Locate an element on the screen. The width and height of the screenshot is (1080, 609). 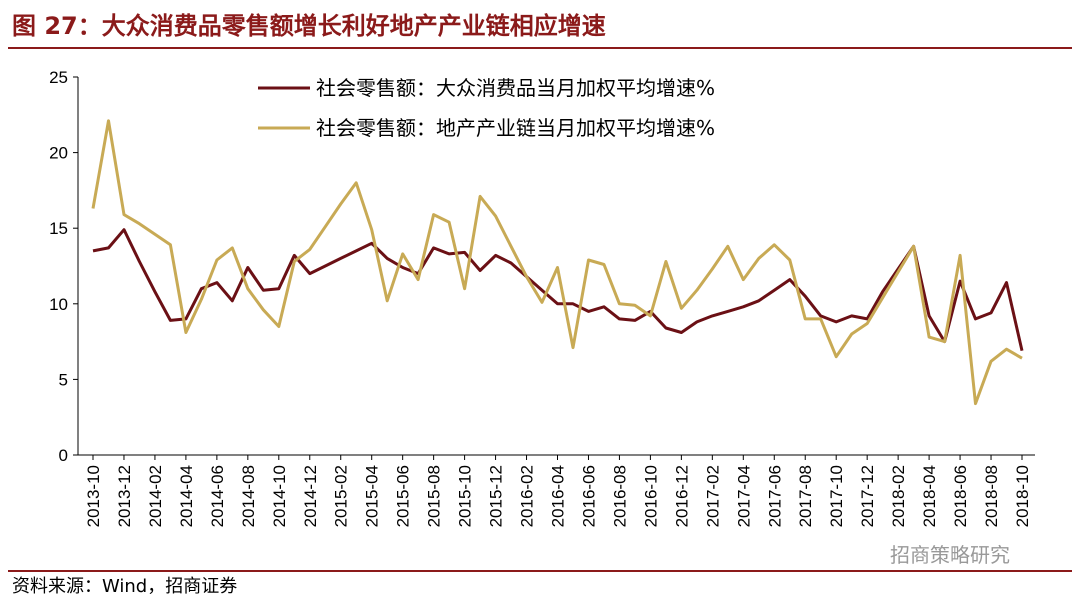
x-tick-label: 2015-04 is located at coordinates (372, 496).